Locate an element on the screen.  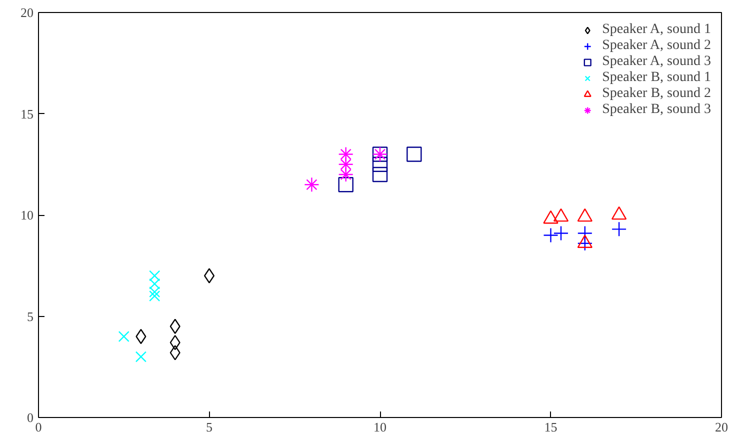
y-tick-label: 5 is located at coordinates (30, 316).